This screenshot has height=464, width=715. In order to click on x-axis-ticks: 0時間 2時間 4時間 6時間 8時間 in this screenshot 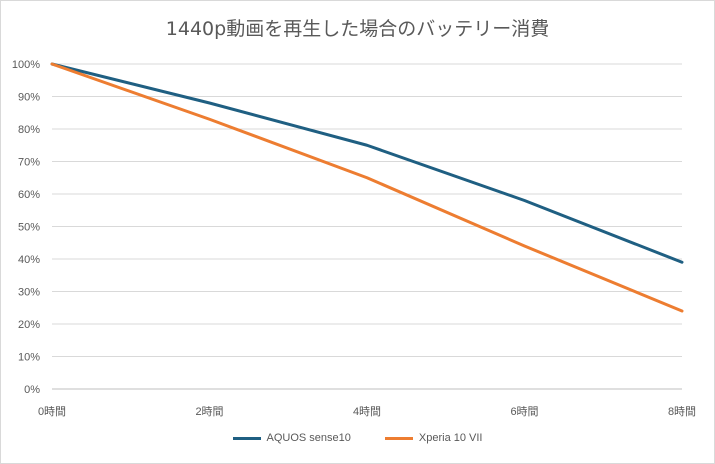, I will do `click(367, 411)`.